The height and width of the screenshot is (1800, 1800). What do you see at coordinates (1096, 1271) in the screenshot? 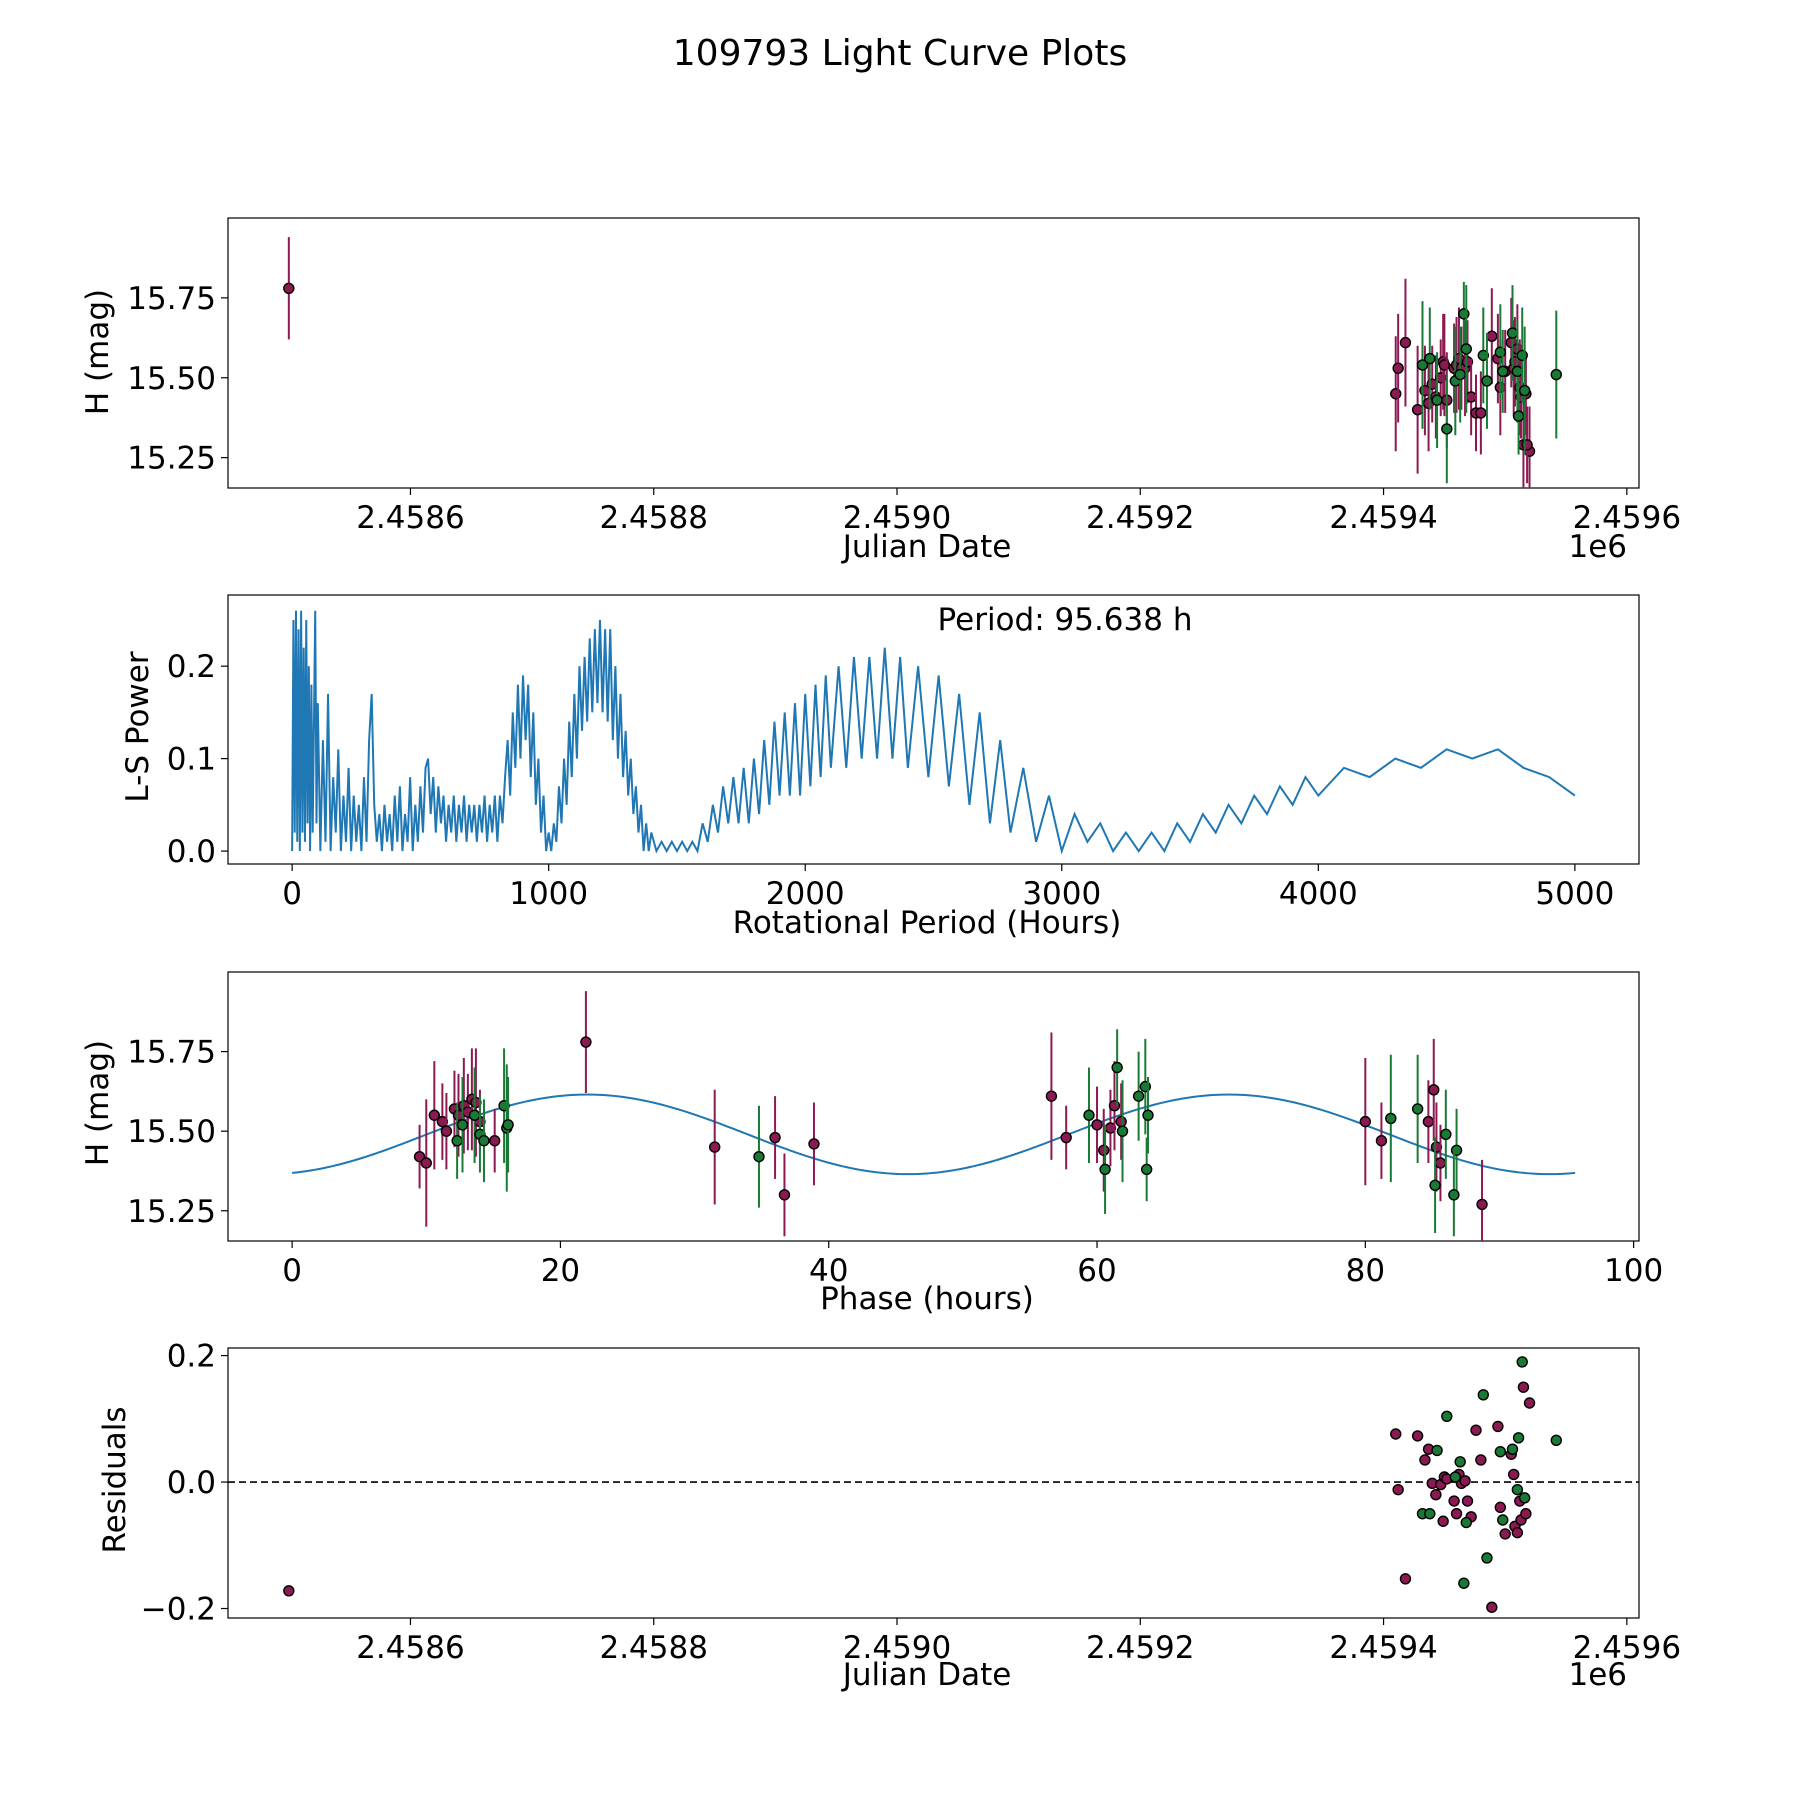
I see `panel3-xtick-label: 60` at bounding box center [1096, 1271].